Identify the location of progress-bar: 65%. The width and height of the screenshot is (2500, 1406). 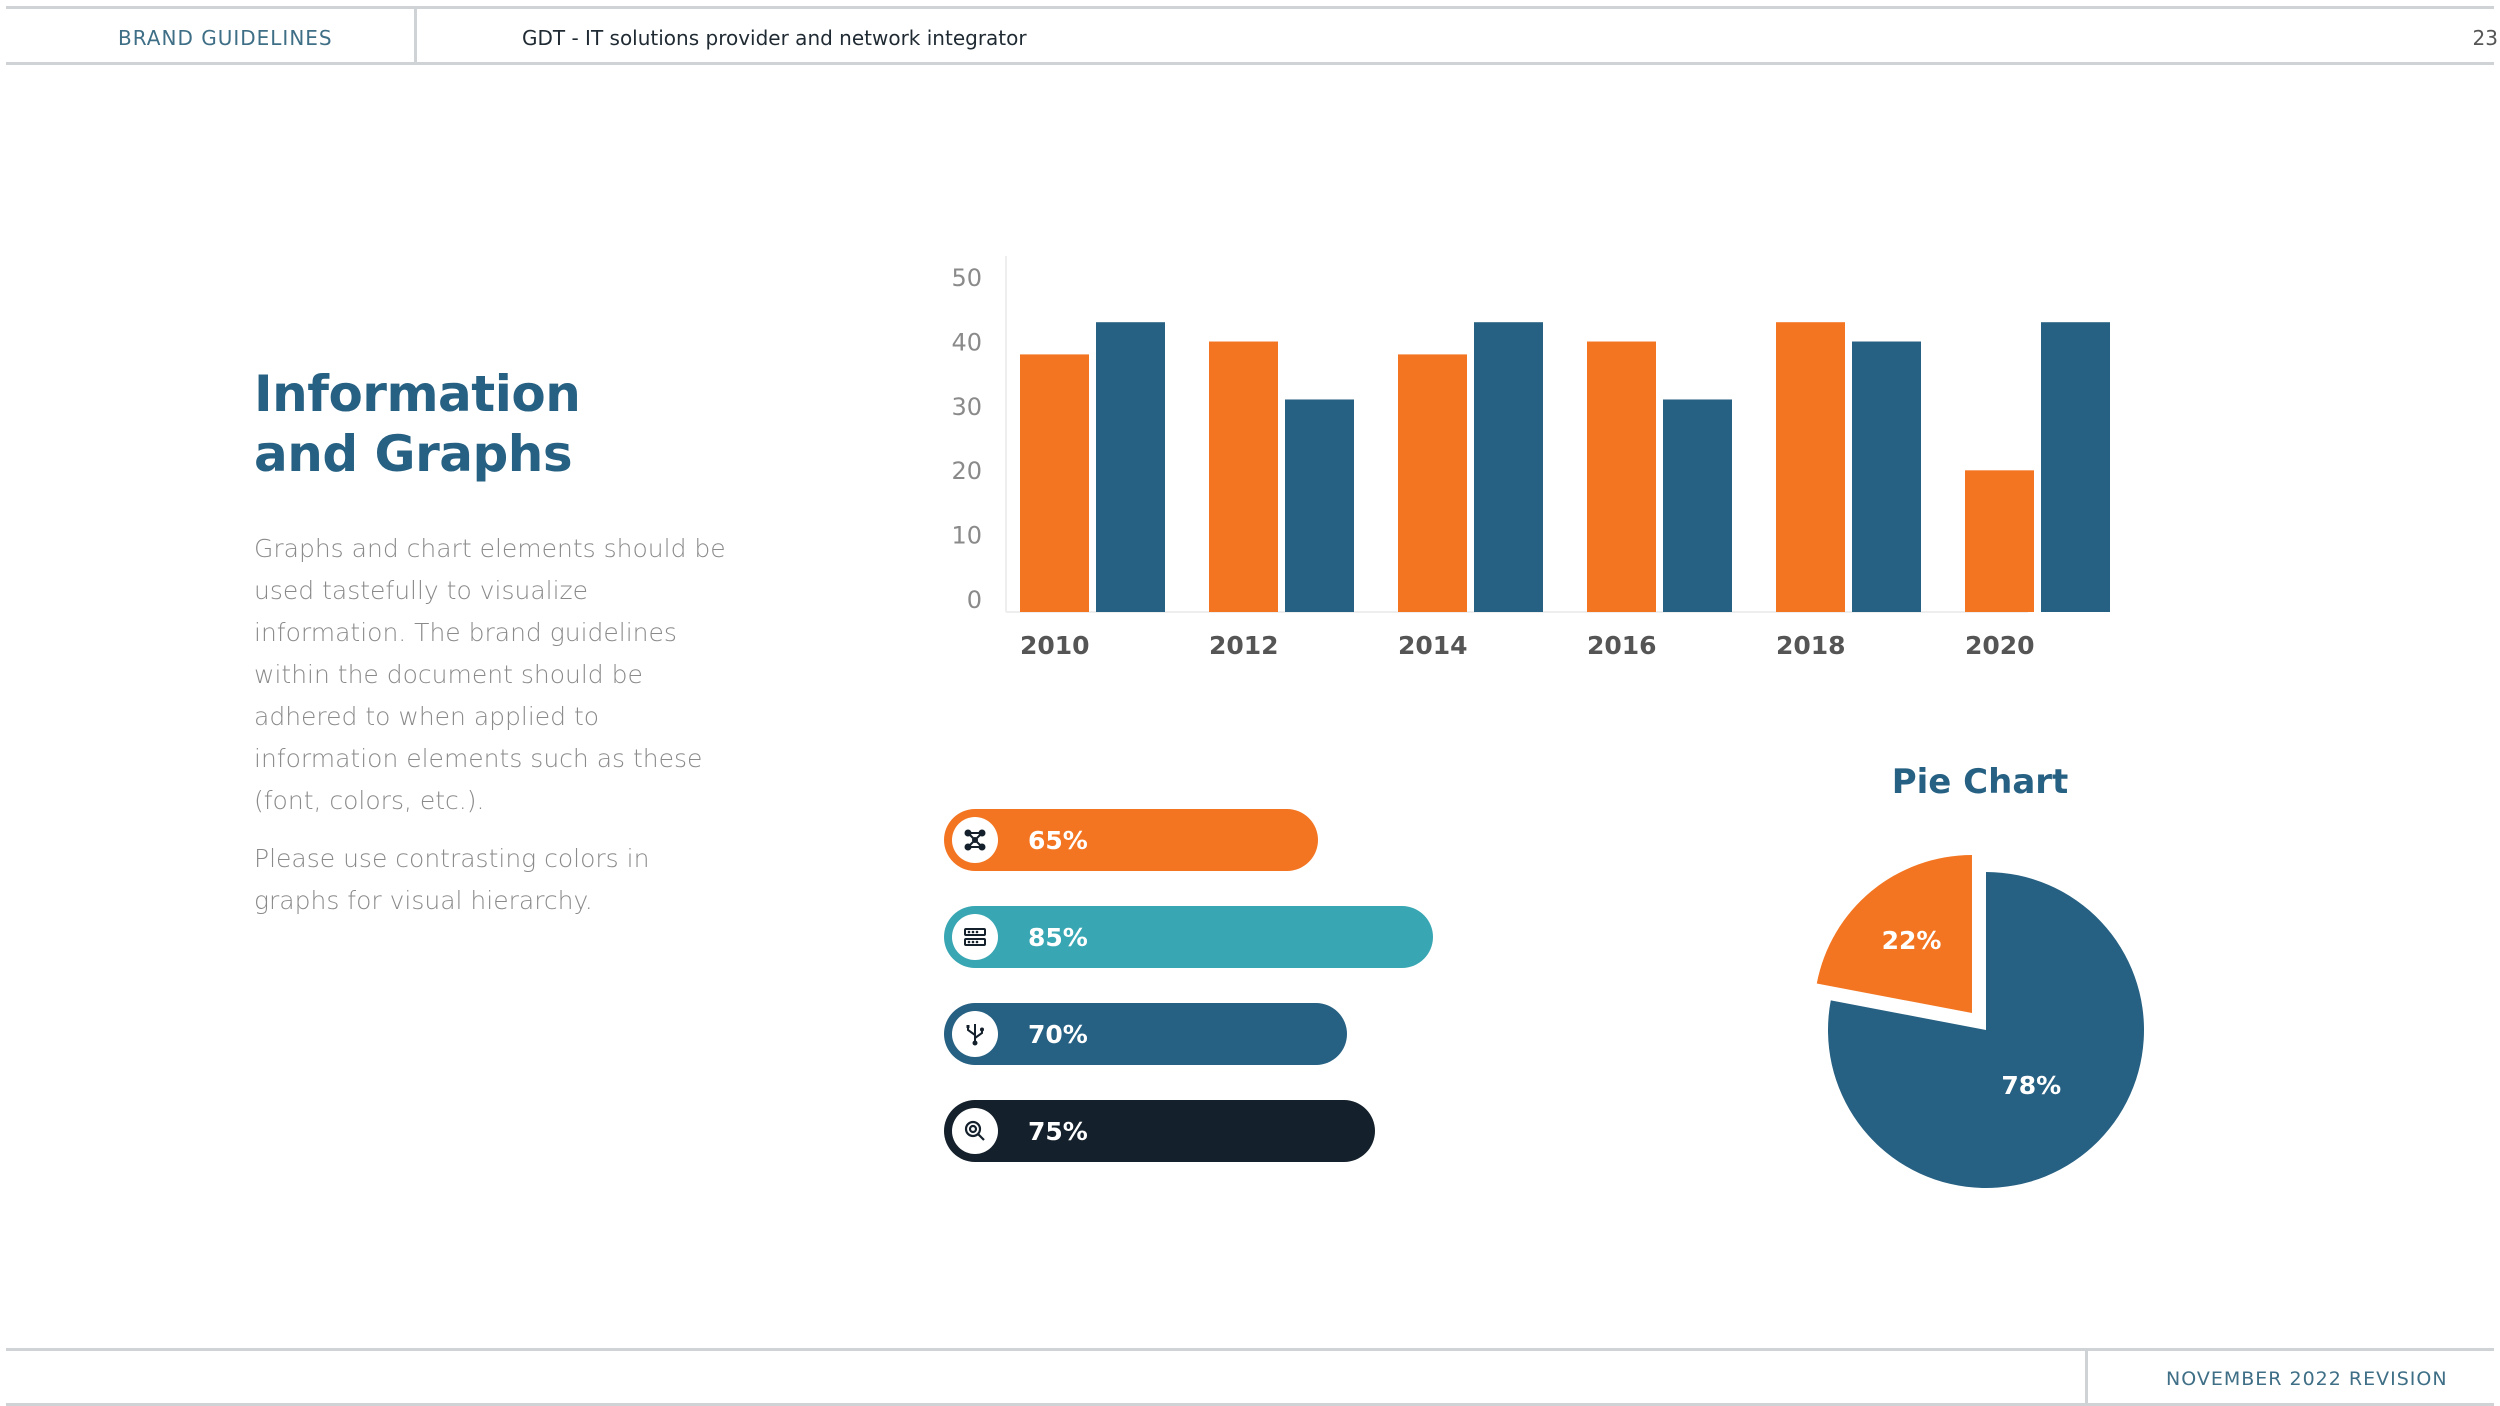
(1131, 840).